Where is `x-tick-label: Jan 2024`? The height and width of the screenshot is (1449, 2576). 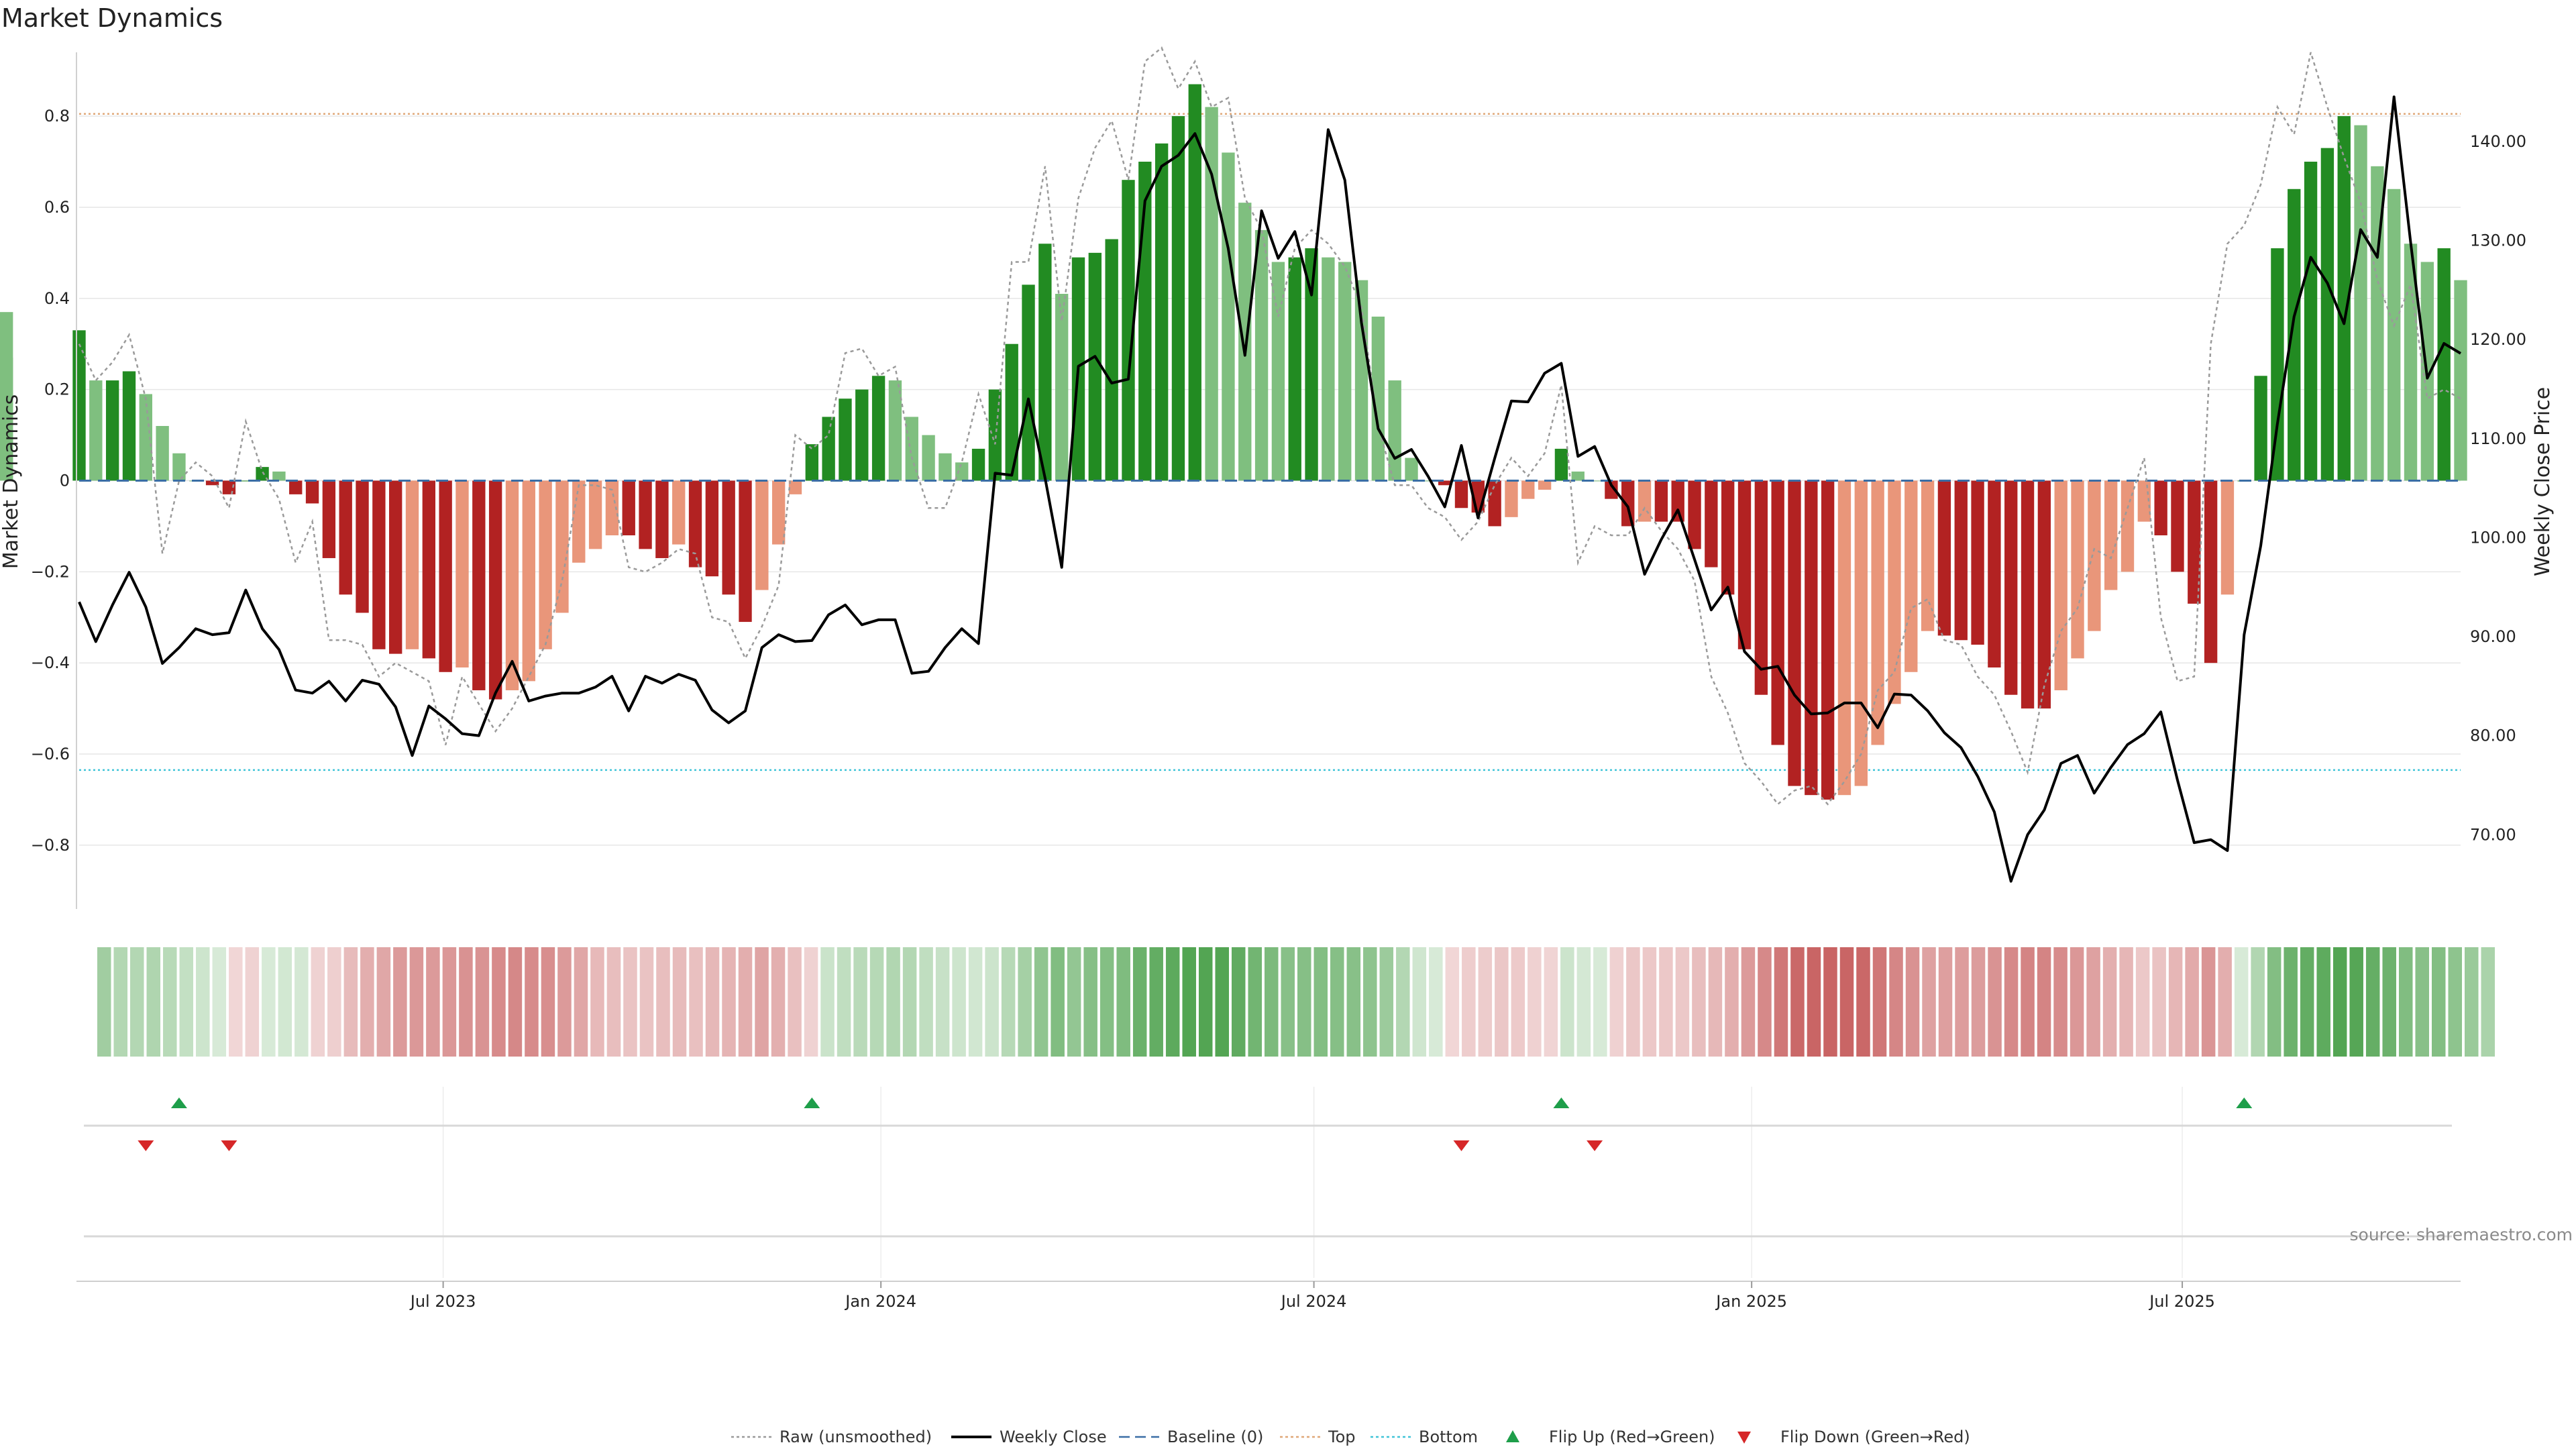 x-tick-label: Jan 2024 is located at coordinates (880, 1301).